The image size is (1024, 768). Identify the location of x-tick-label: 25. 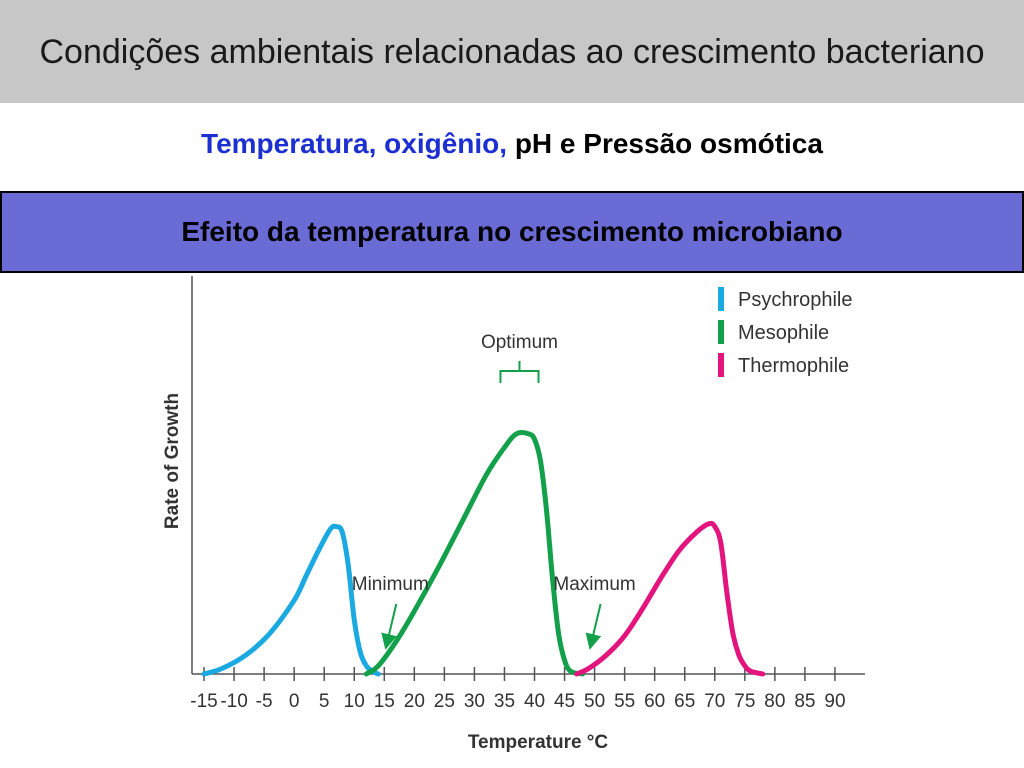
(444, 701).